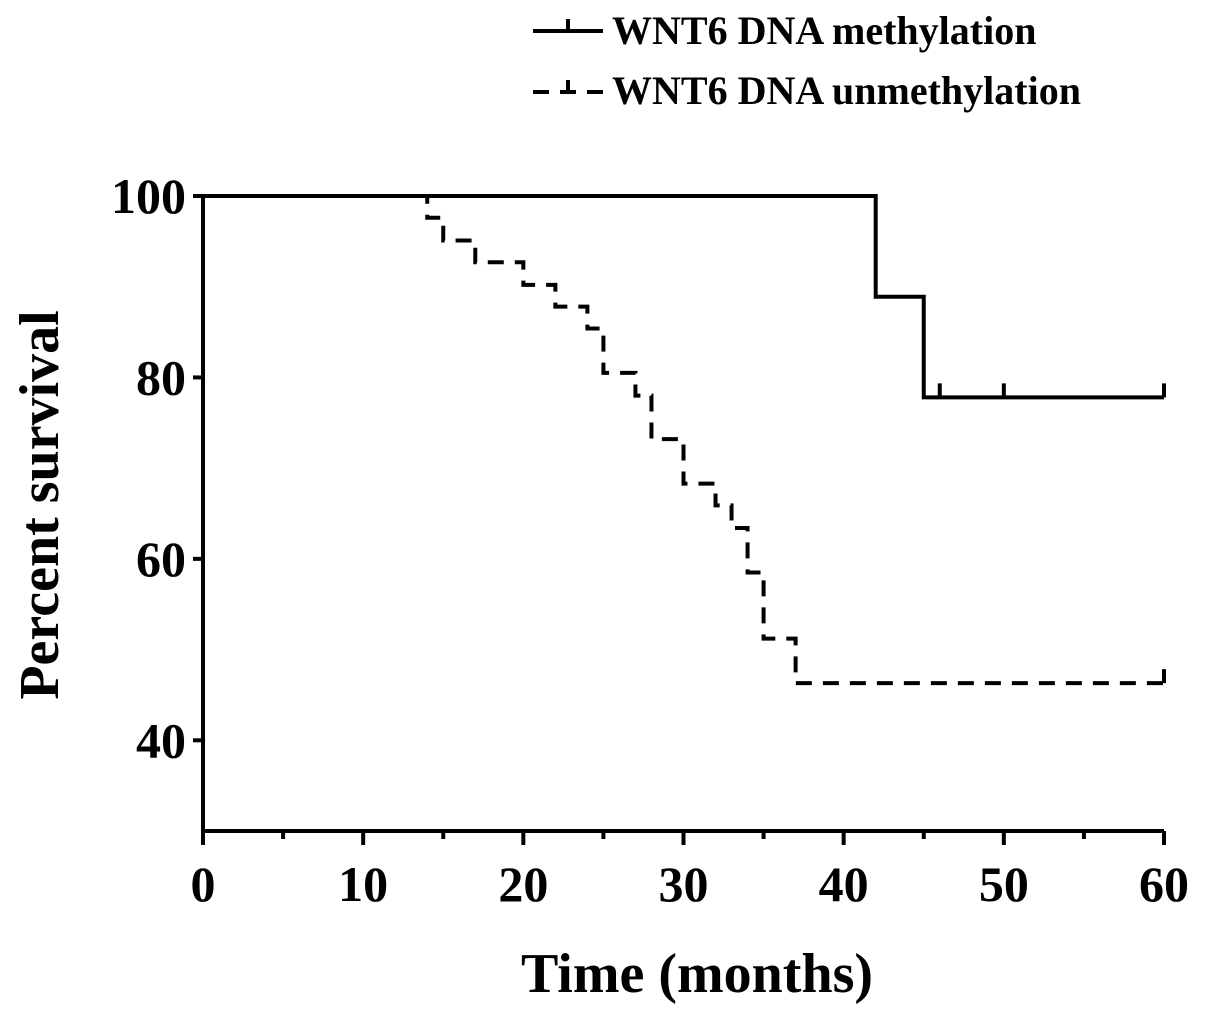  What do you see at coordinates (161, 559) in the screenshot?
I see `y-tick-label-60: 60` at bounding box center [161, 559].